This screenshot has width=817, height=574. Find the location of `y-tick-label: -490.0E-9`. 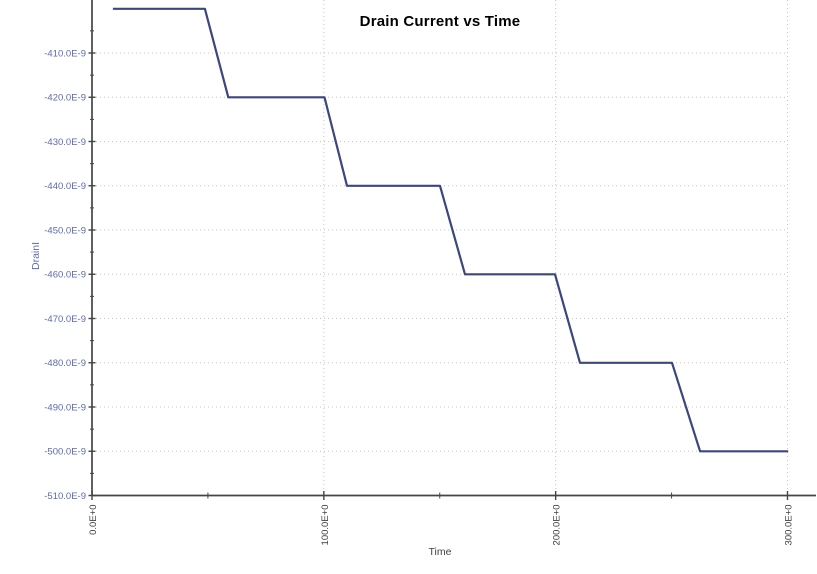

y-tick-label: -490.0E-9 is located at coordinates (65, 407).